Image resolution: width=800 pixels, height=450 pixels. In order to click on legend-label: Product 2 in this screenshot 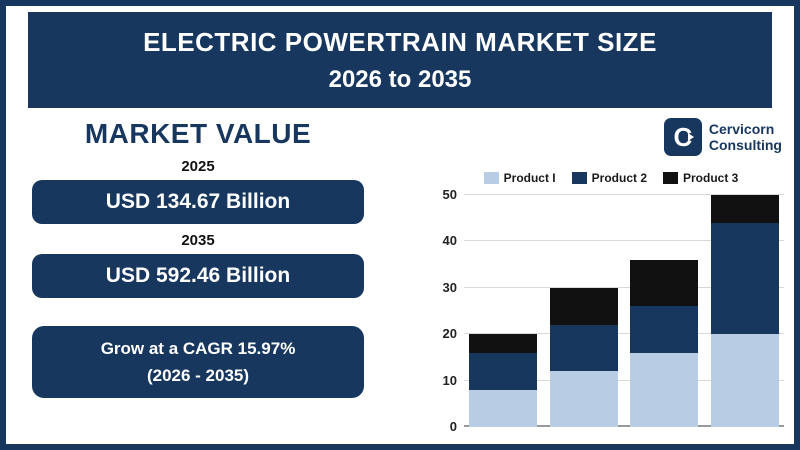, I will do `click(619, 177)`.